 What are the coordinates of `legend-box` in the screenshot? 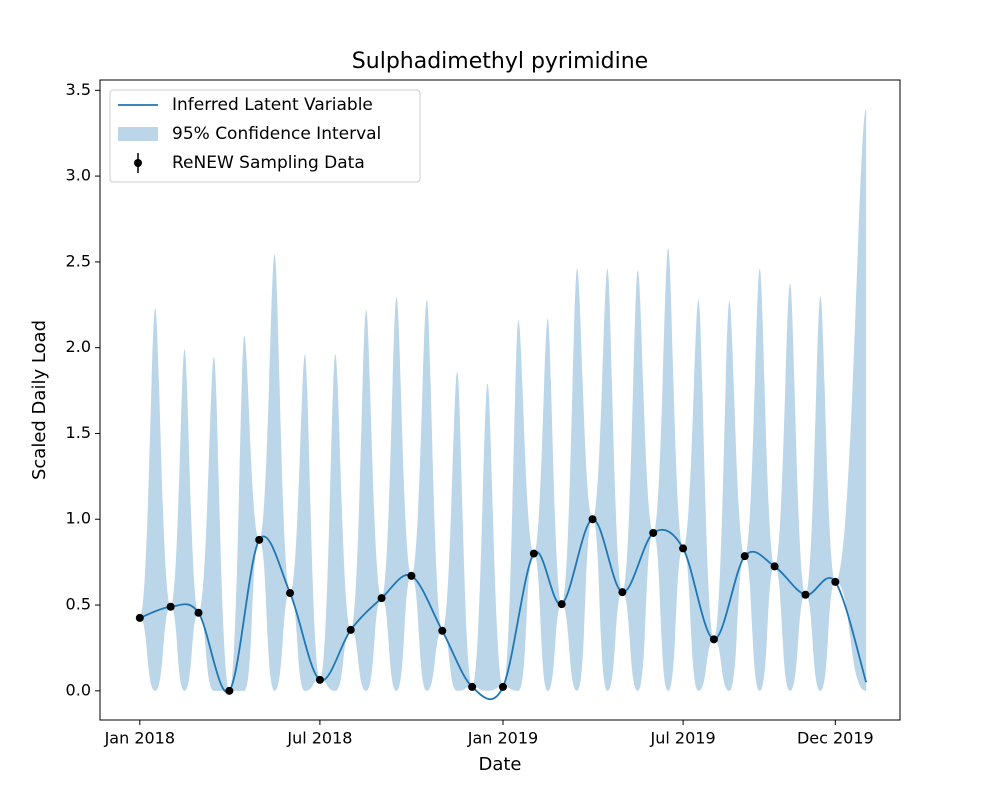 It's located at (265, 136).